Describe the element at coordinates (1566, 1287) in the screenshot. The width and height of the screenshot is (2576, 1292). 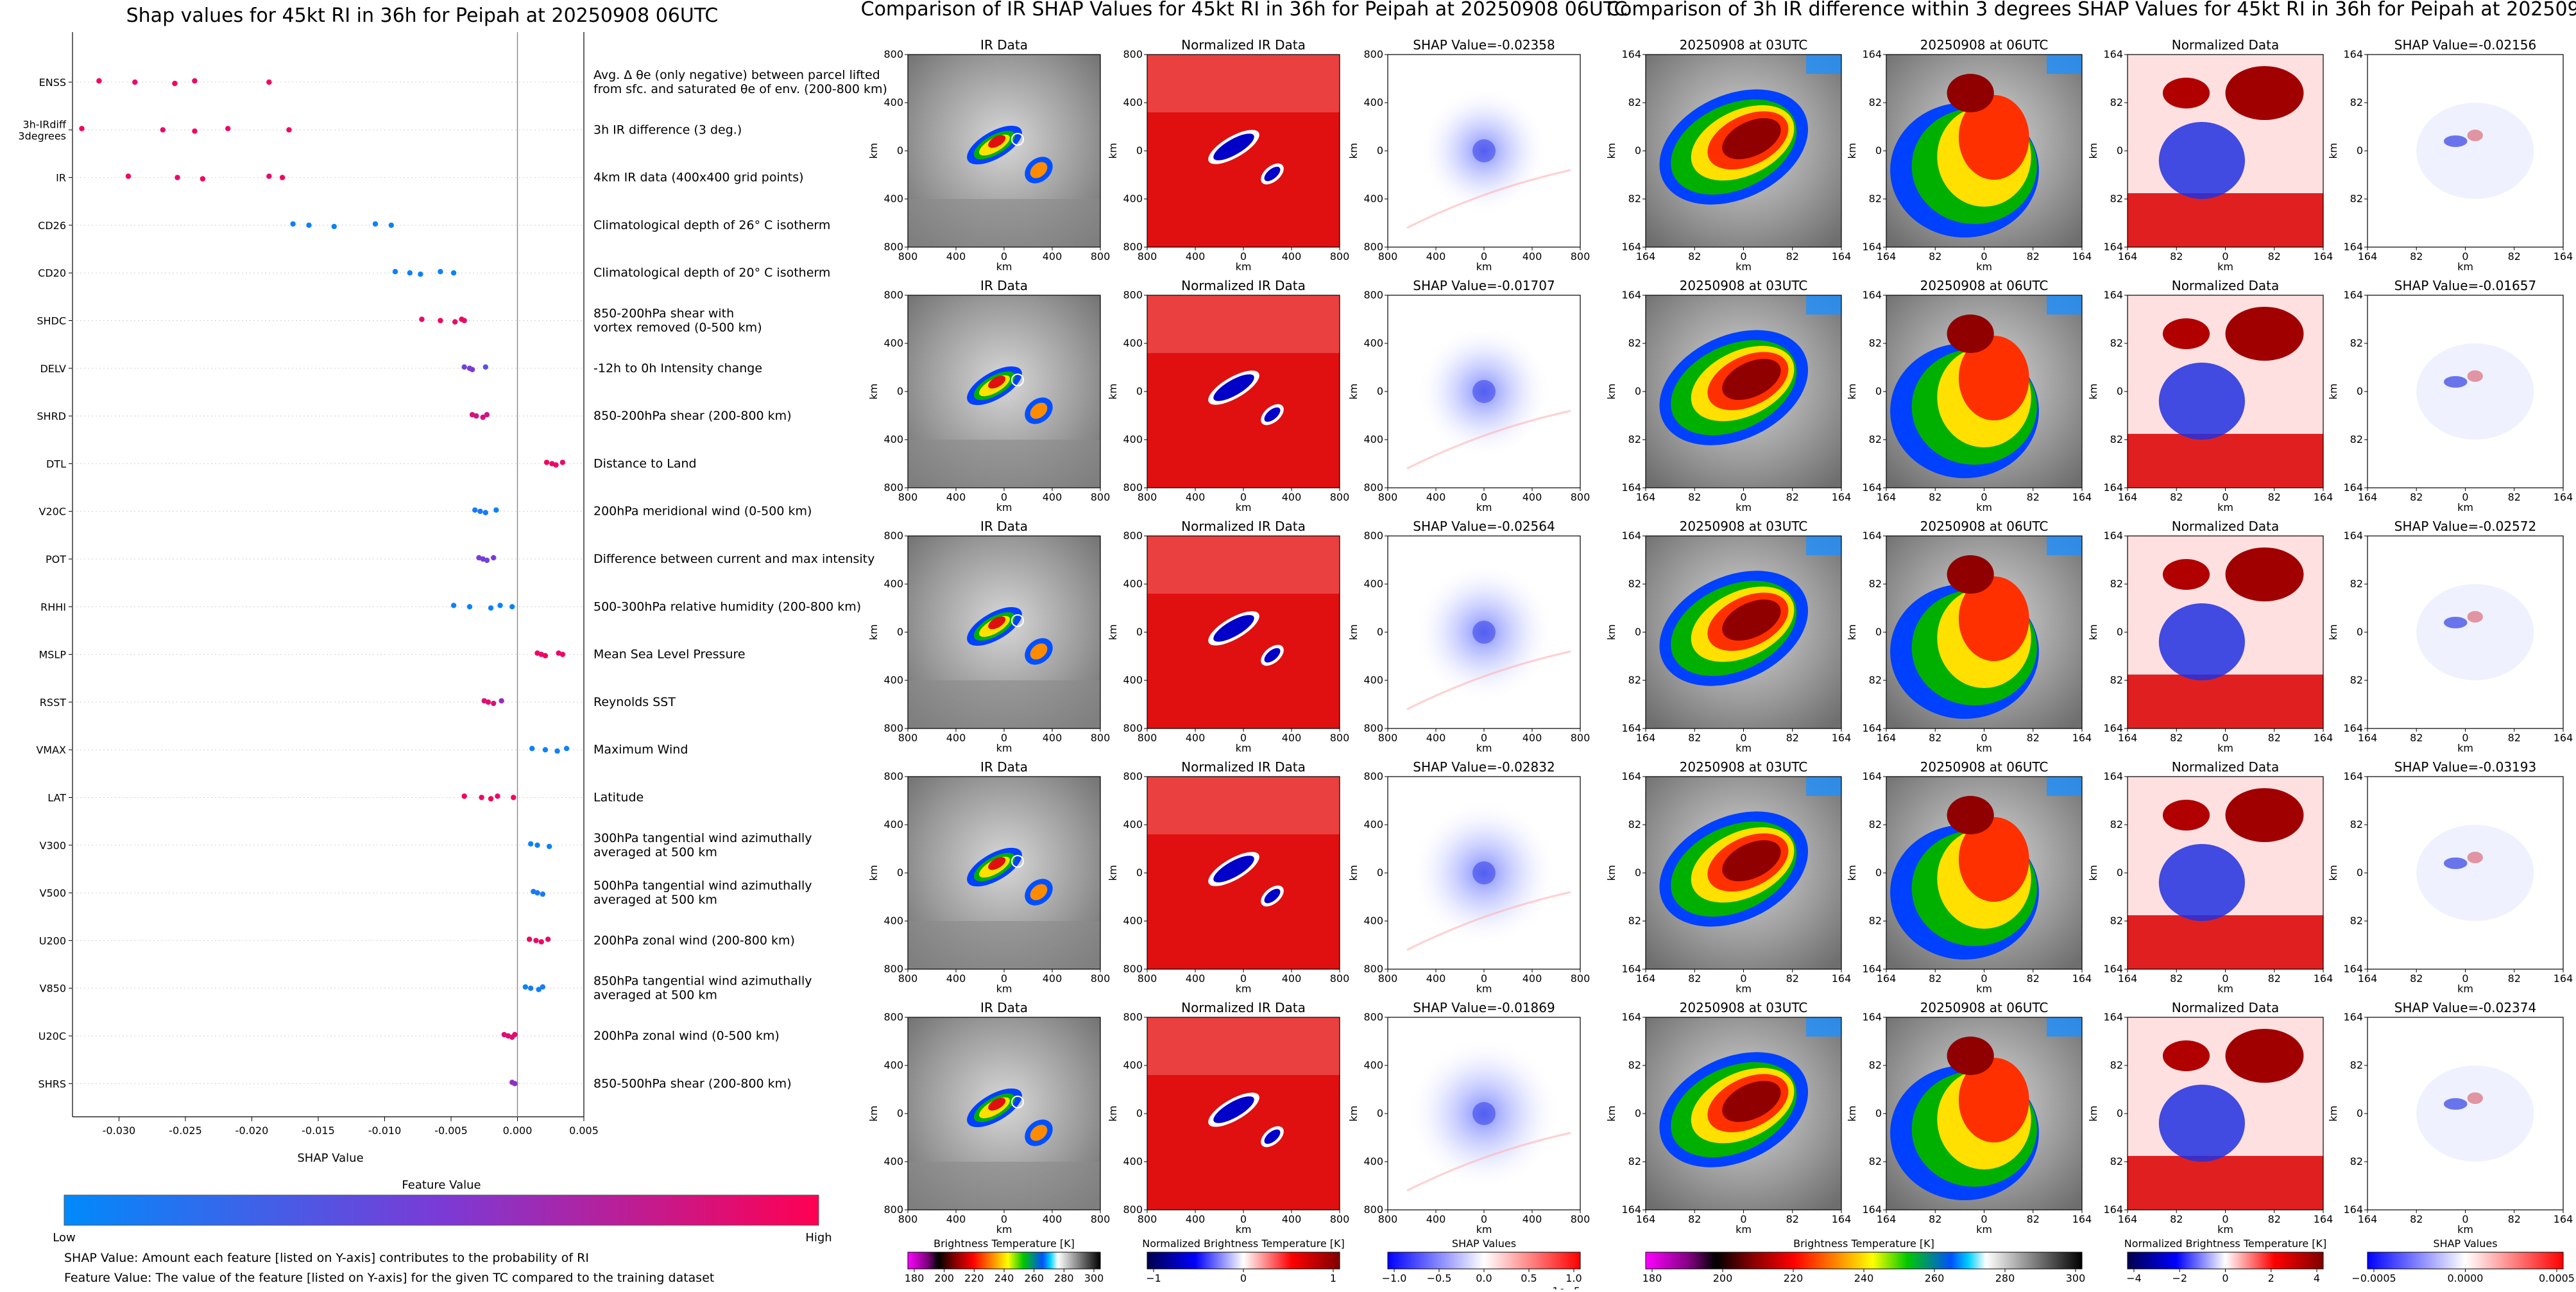
I see `colorbar-multiplier: 1e−5` at that location.